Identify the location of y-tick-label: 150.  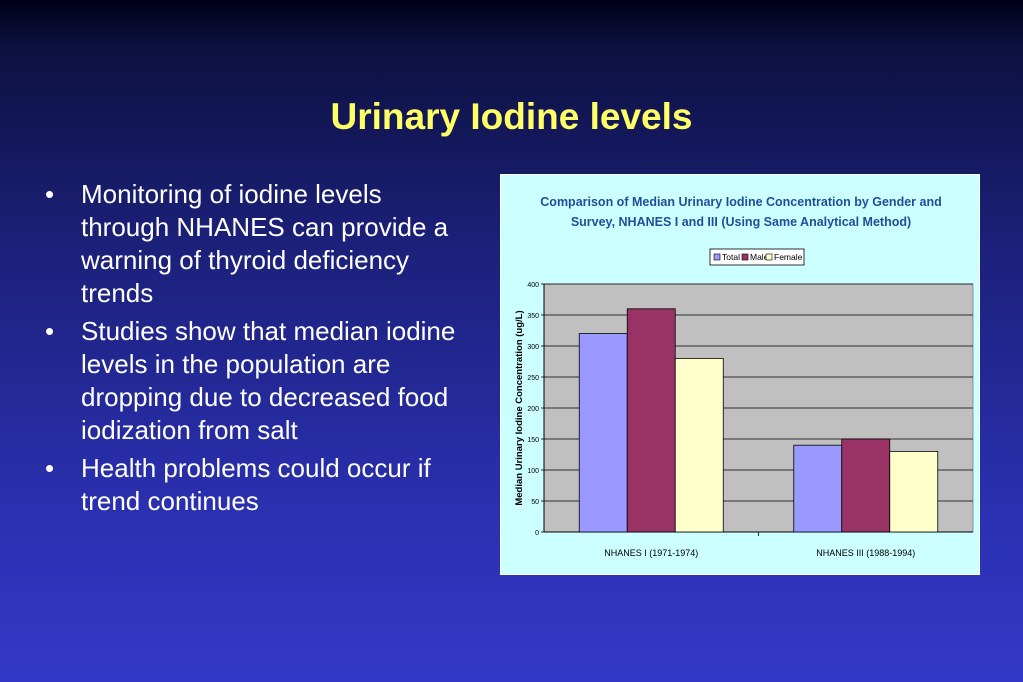
(533, 440).